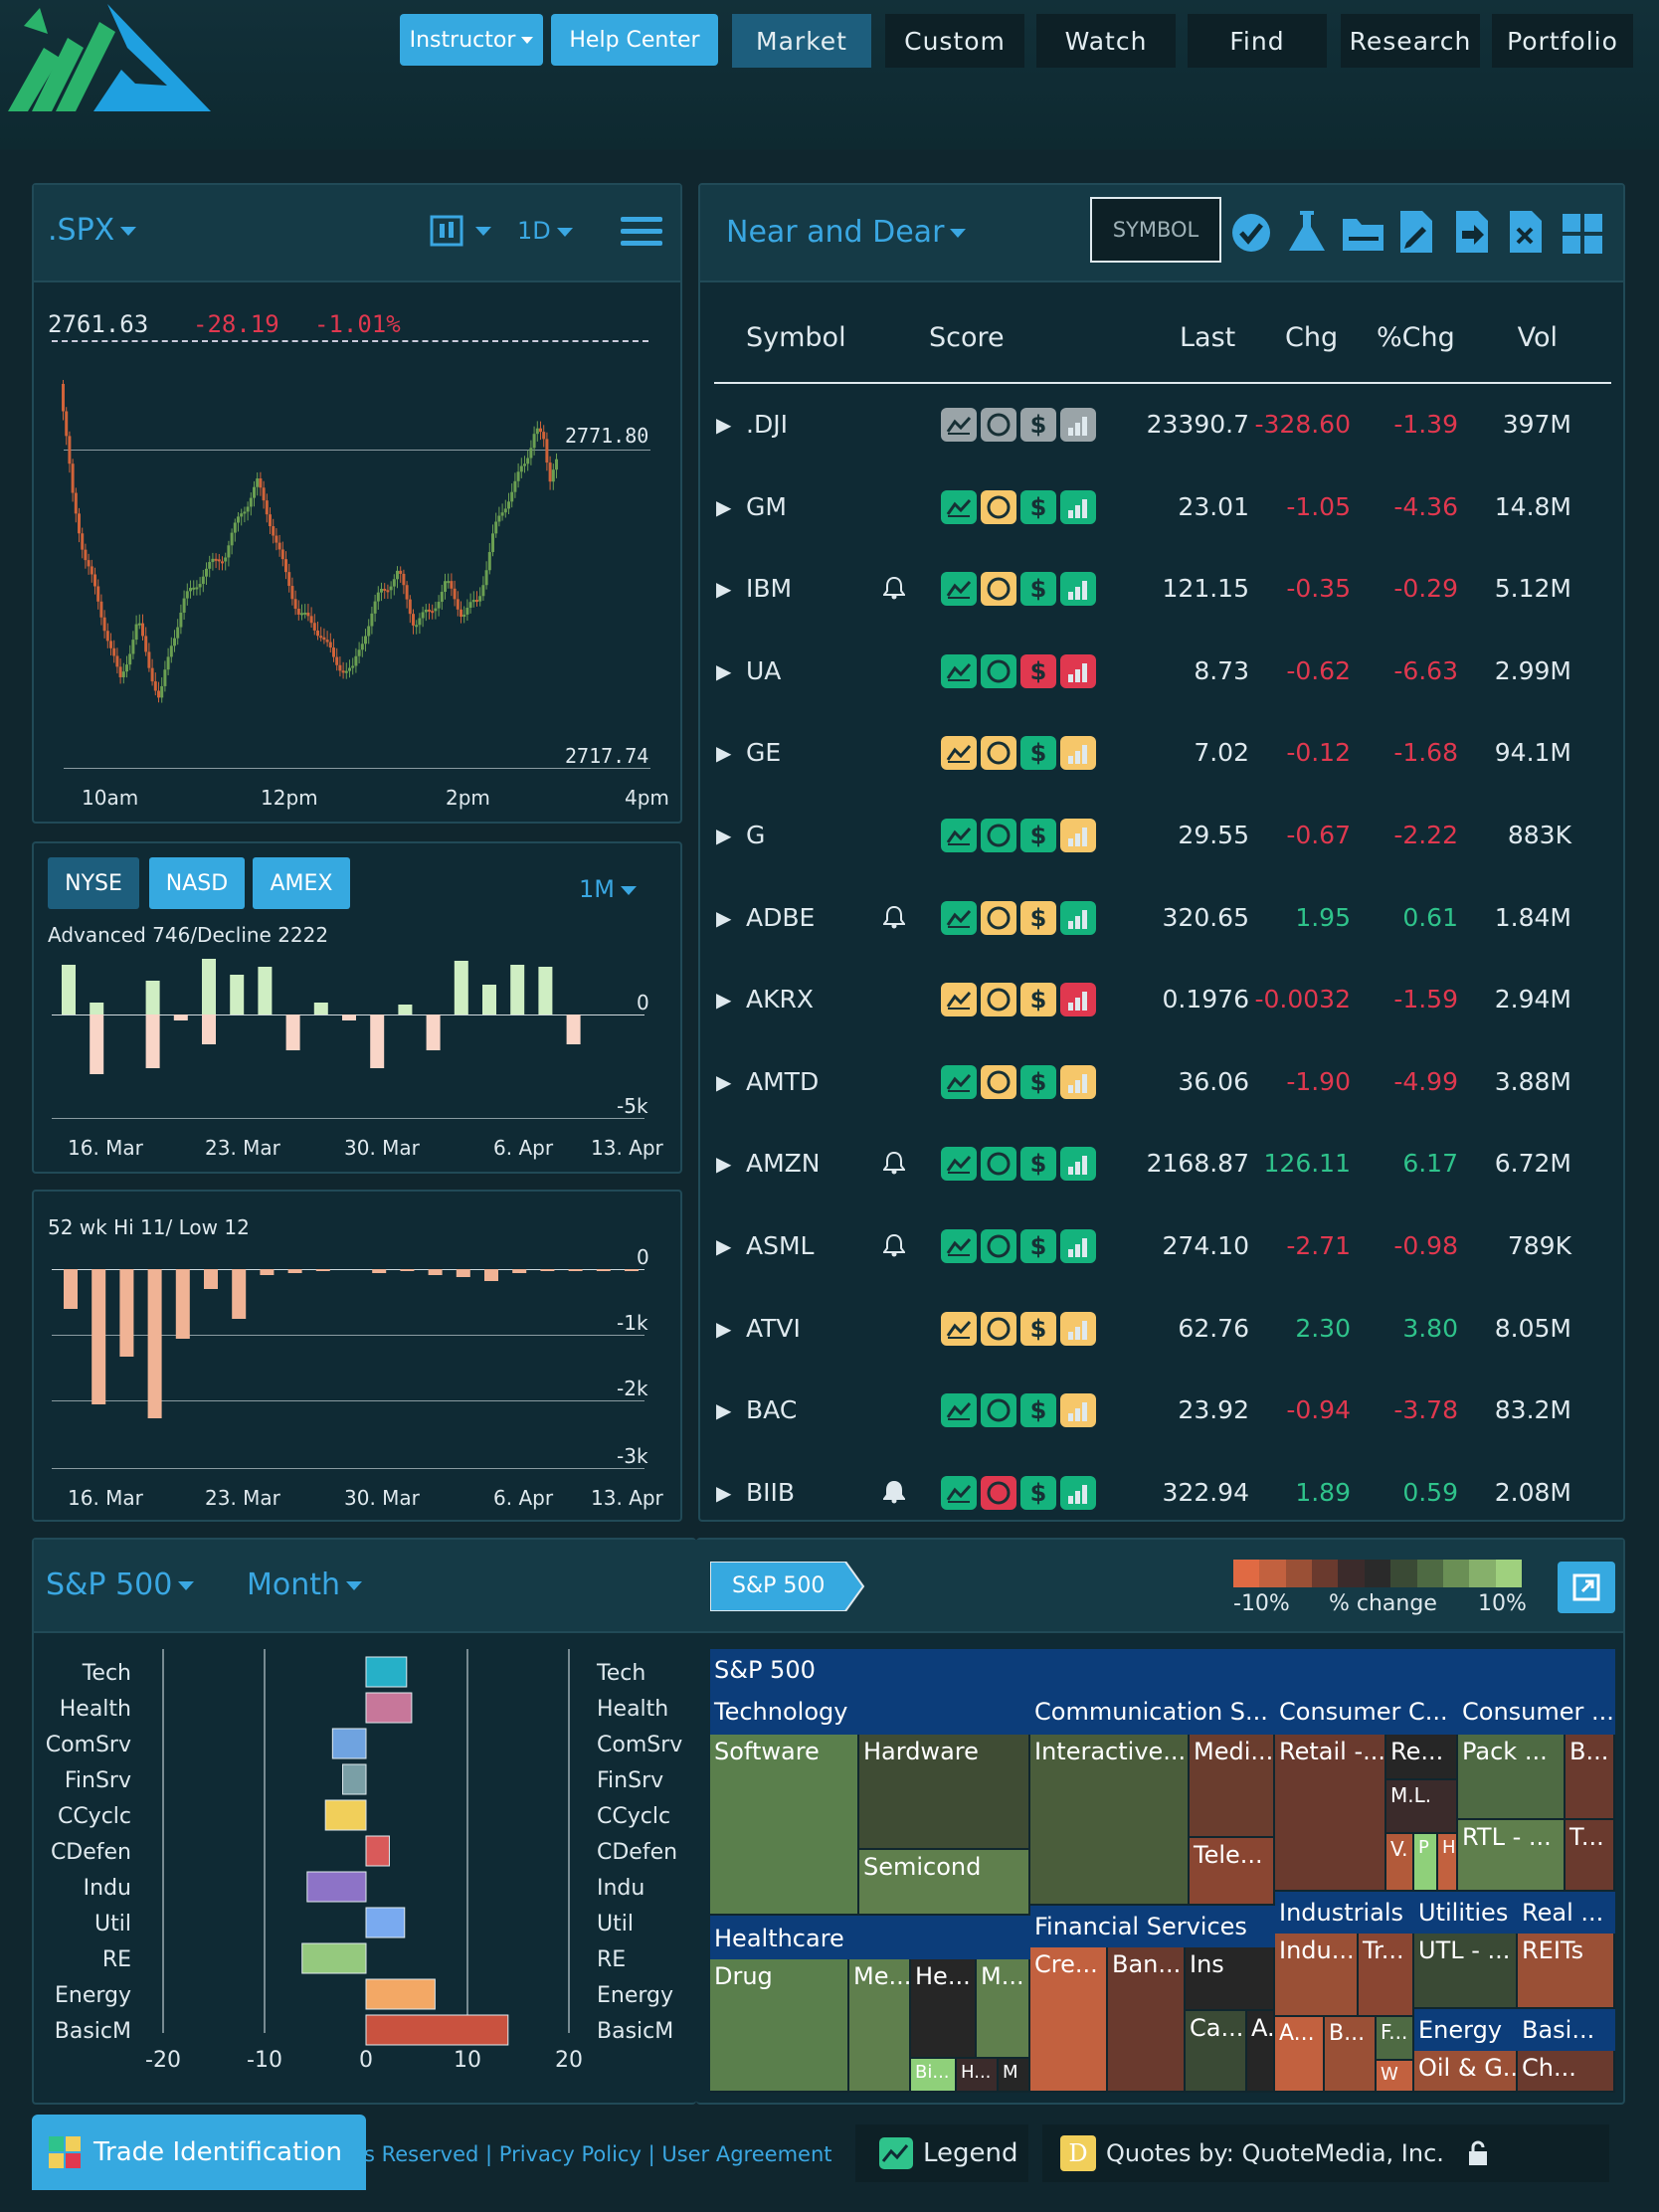 This screenshot has width=1659, height=2212. Describe the element at coordinates (954, 41) in the screenshot. I see `nav-custom: Custom` at that location.